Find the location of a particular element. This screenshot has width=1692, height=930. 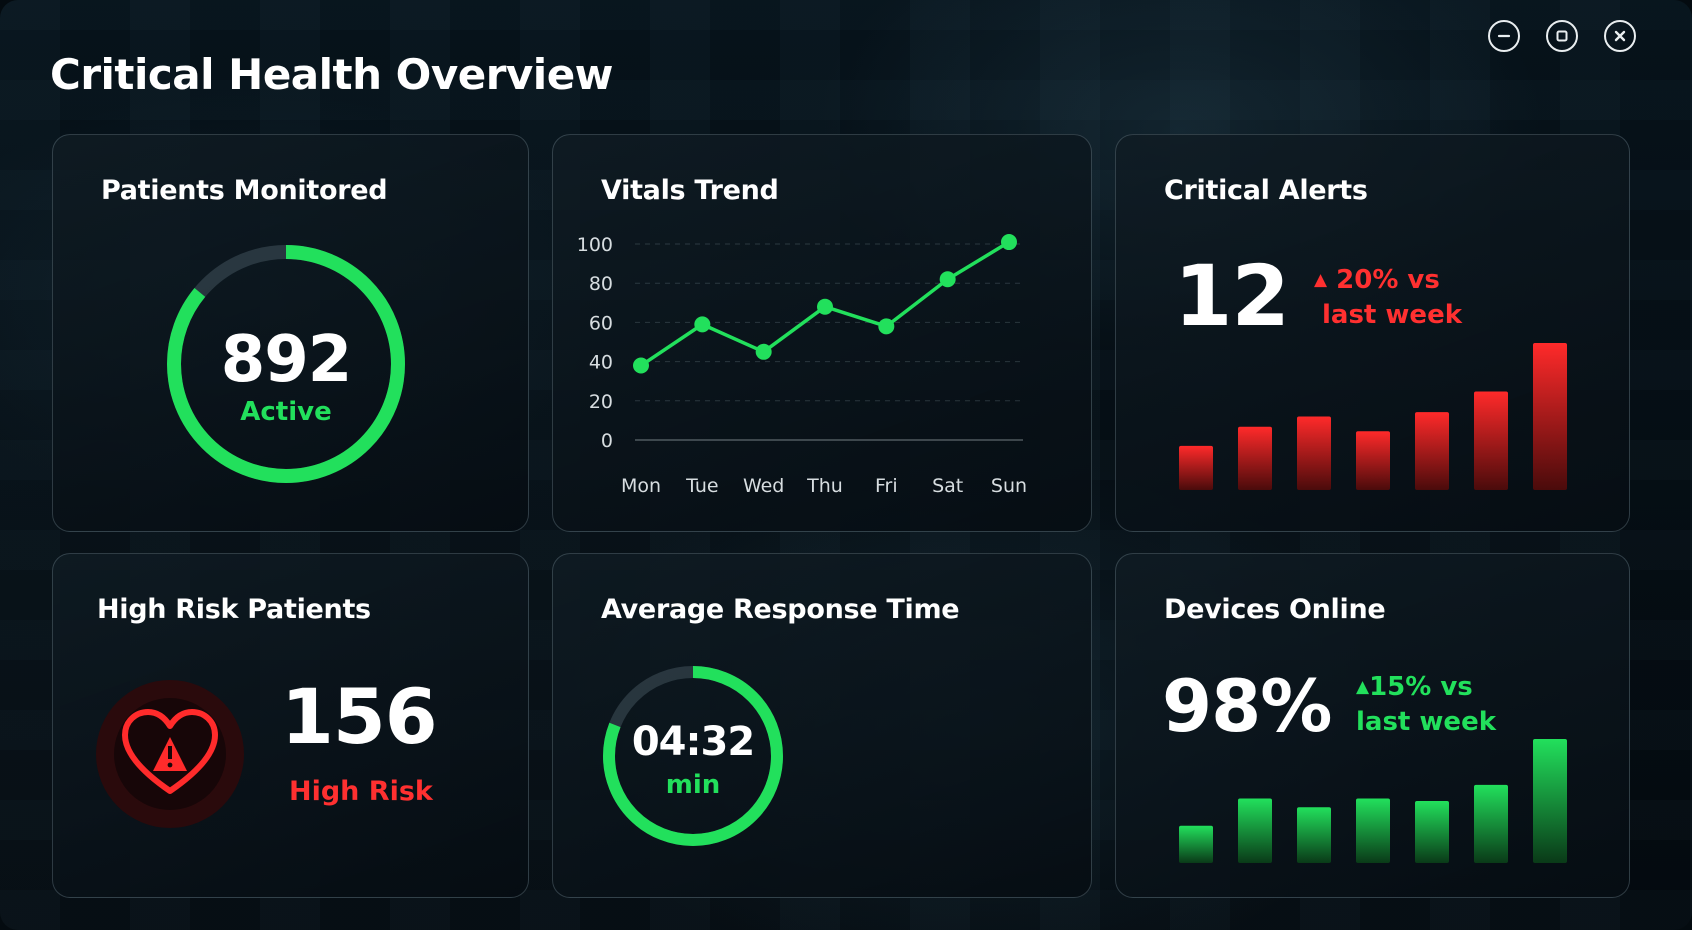

devices-trend-value: 15% vs is located at coordinates (1421, 687).